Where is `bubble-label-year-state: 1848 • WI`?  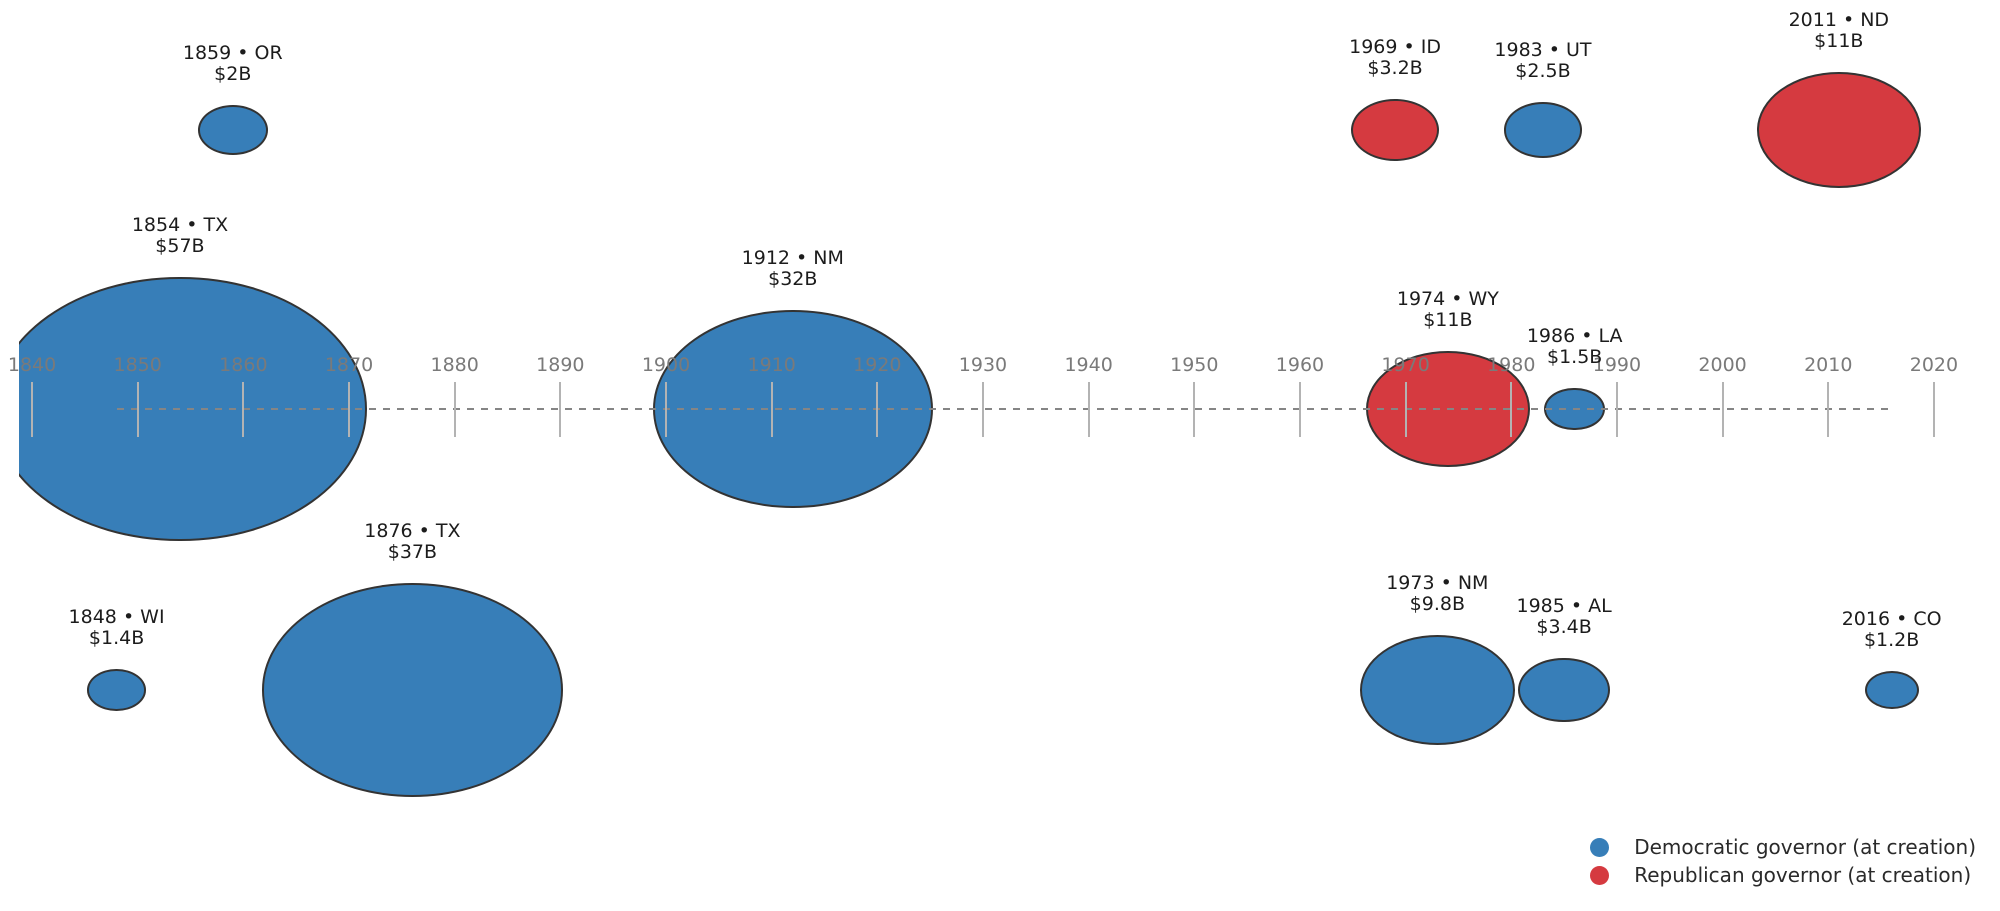
bubble-label-year-state: 1848 • WI is located at coordinates (116, 617).